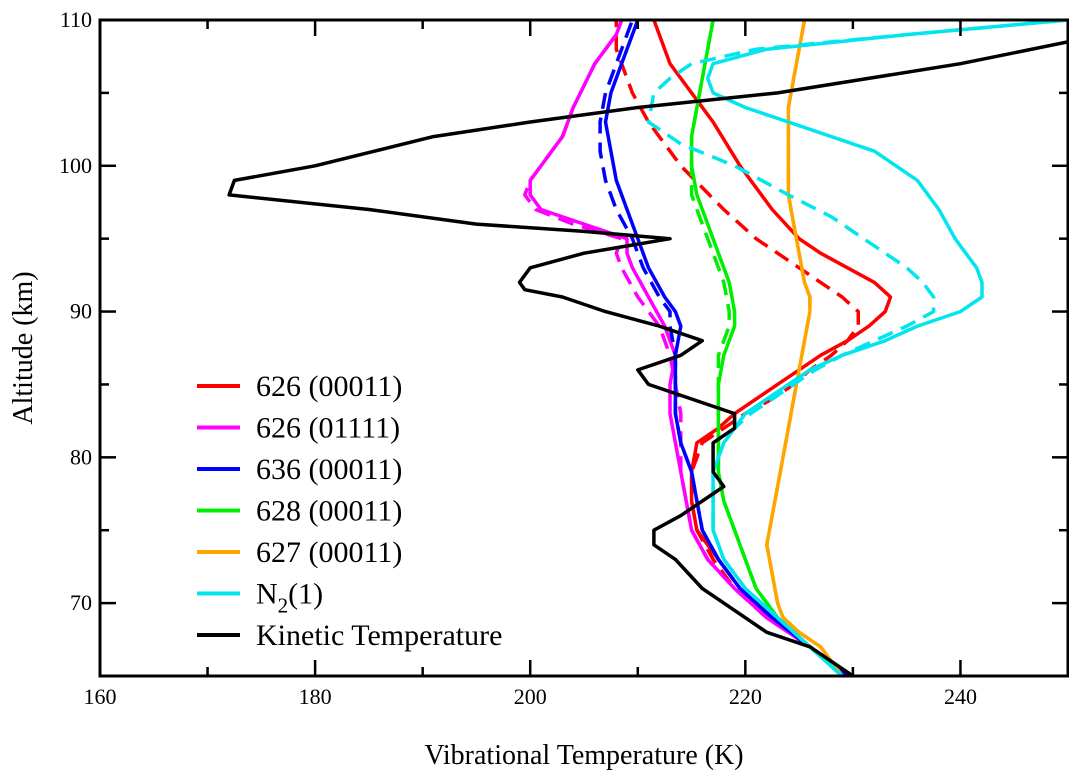 The height and width of the screenshot is (776, 1069). Describe the element at coordinates (81, 456) in the screenshot. I see `y-tick-label: 80` at that location.